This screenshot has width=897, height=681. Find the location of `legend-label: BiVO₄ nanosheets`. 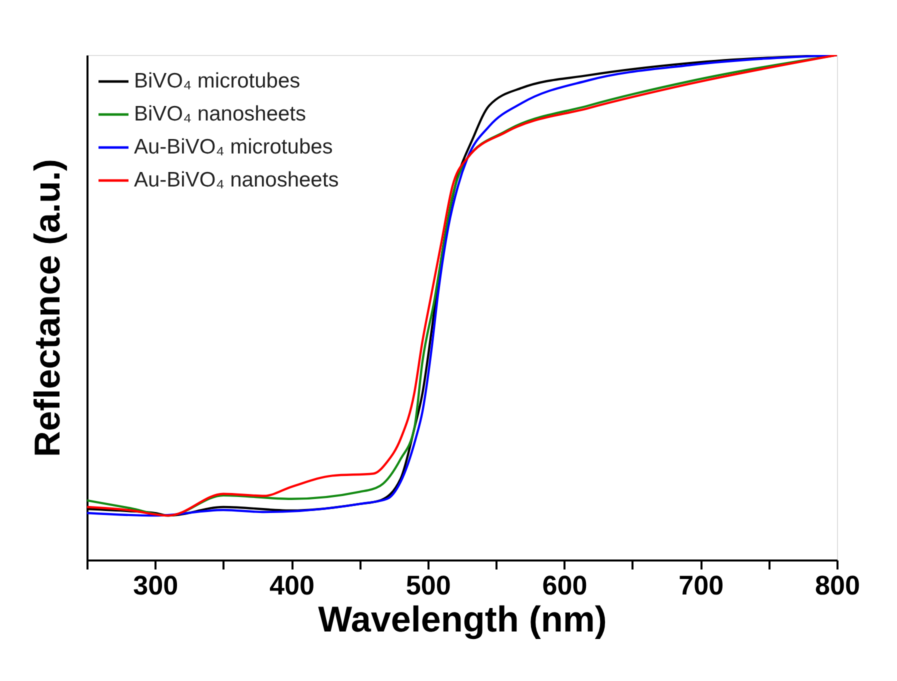

legend-label: BiVO₄ nanosheets is located at coordinates (220, 114).